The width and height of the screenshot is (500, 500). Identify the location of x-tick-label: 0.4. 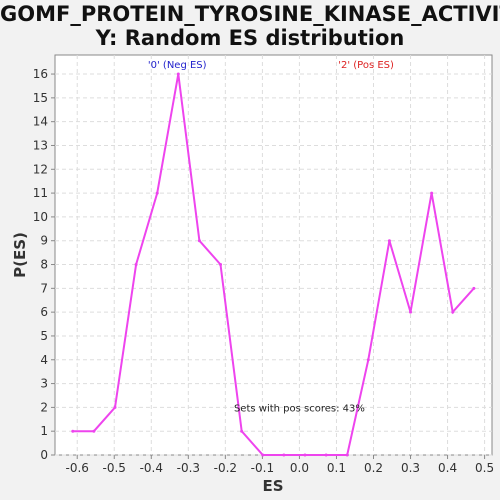
(447, 468).